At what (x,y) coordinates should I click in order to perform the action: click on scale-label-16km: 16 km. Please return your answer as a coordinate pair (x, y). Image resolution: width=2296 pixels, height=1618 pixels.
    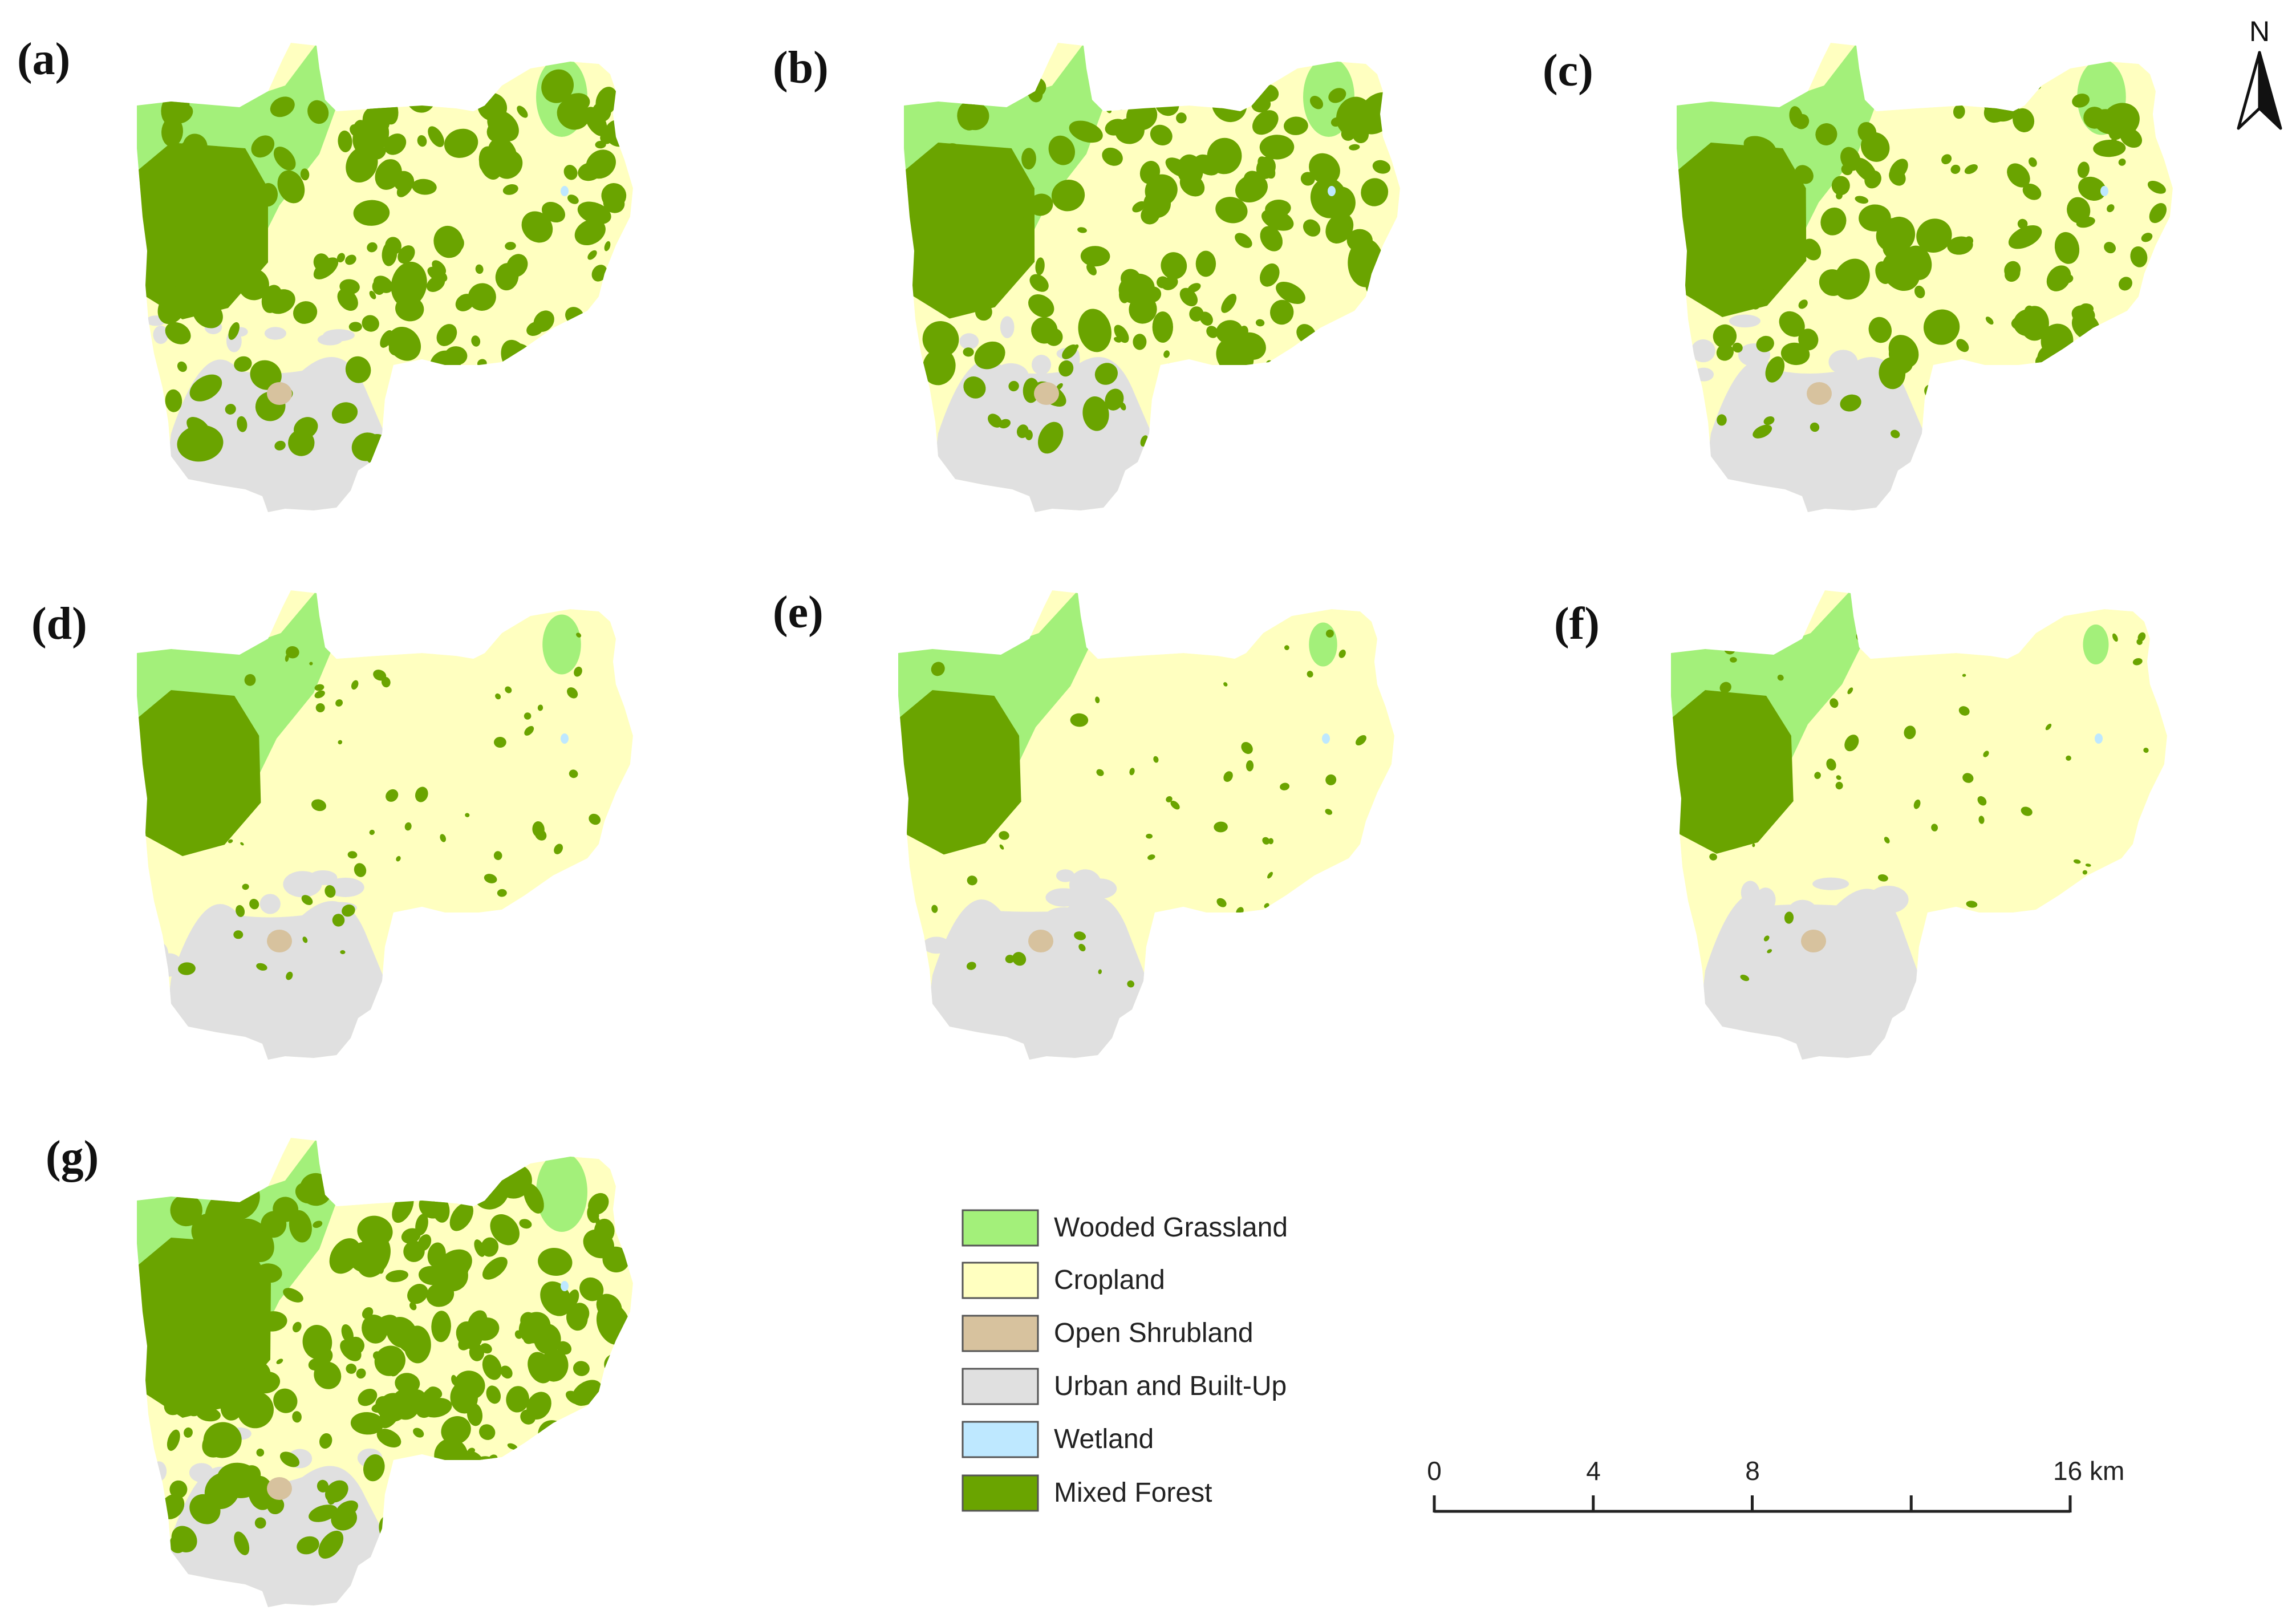
    Looking at the image, I should click on (2088, 1471).